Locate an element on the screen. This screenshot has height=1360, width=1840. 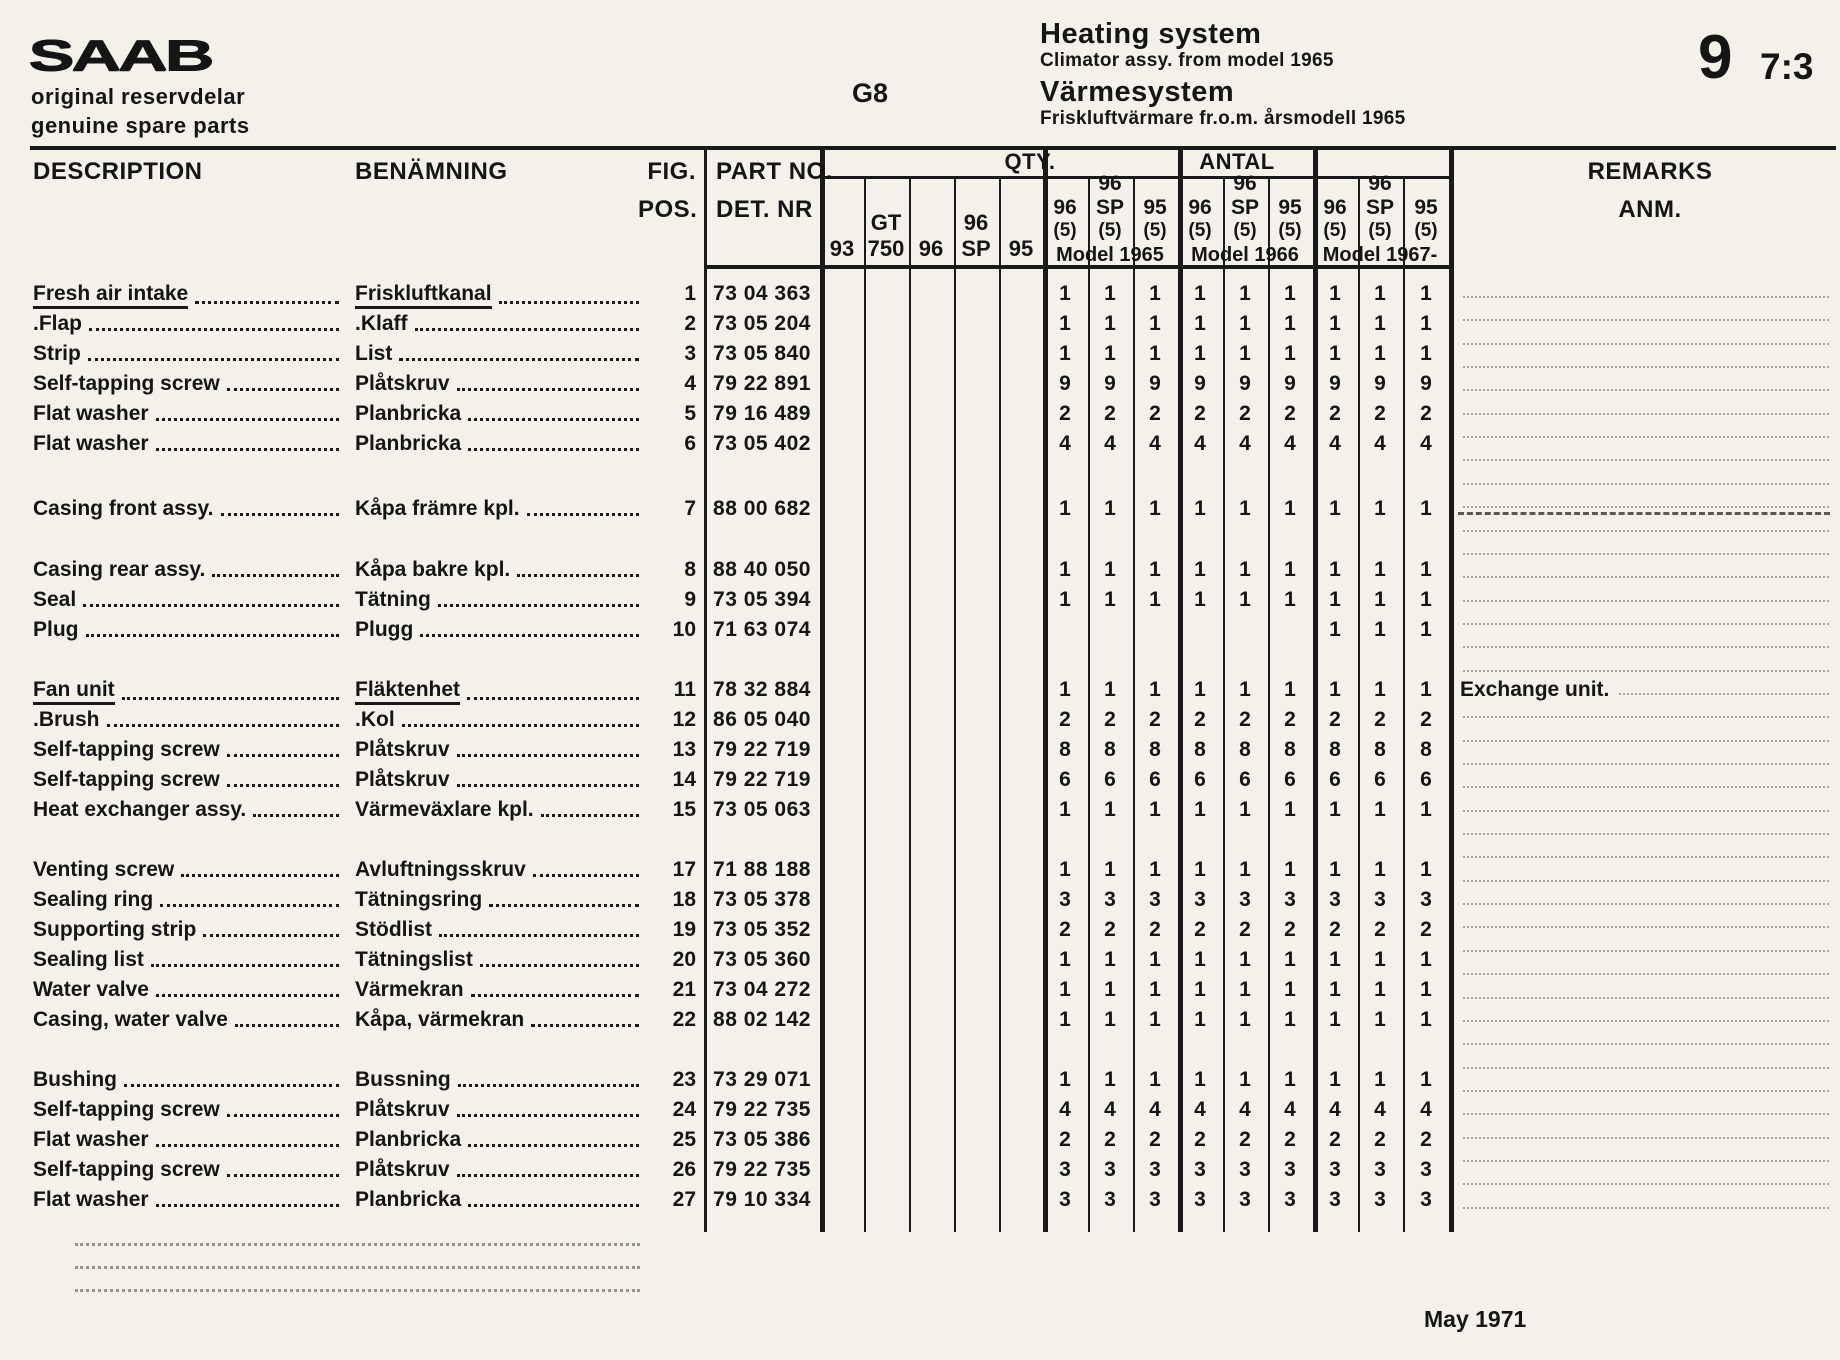
fig-pos-cell: 9 is located at coordinates (690, 599).